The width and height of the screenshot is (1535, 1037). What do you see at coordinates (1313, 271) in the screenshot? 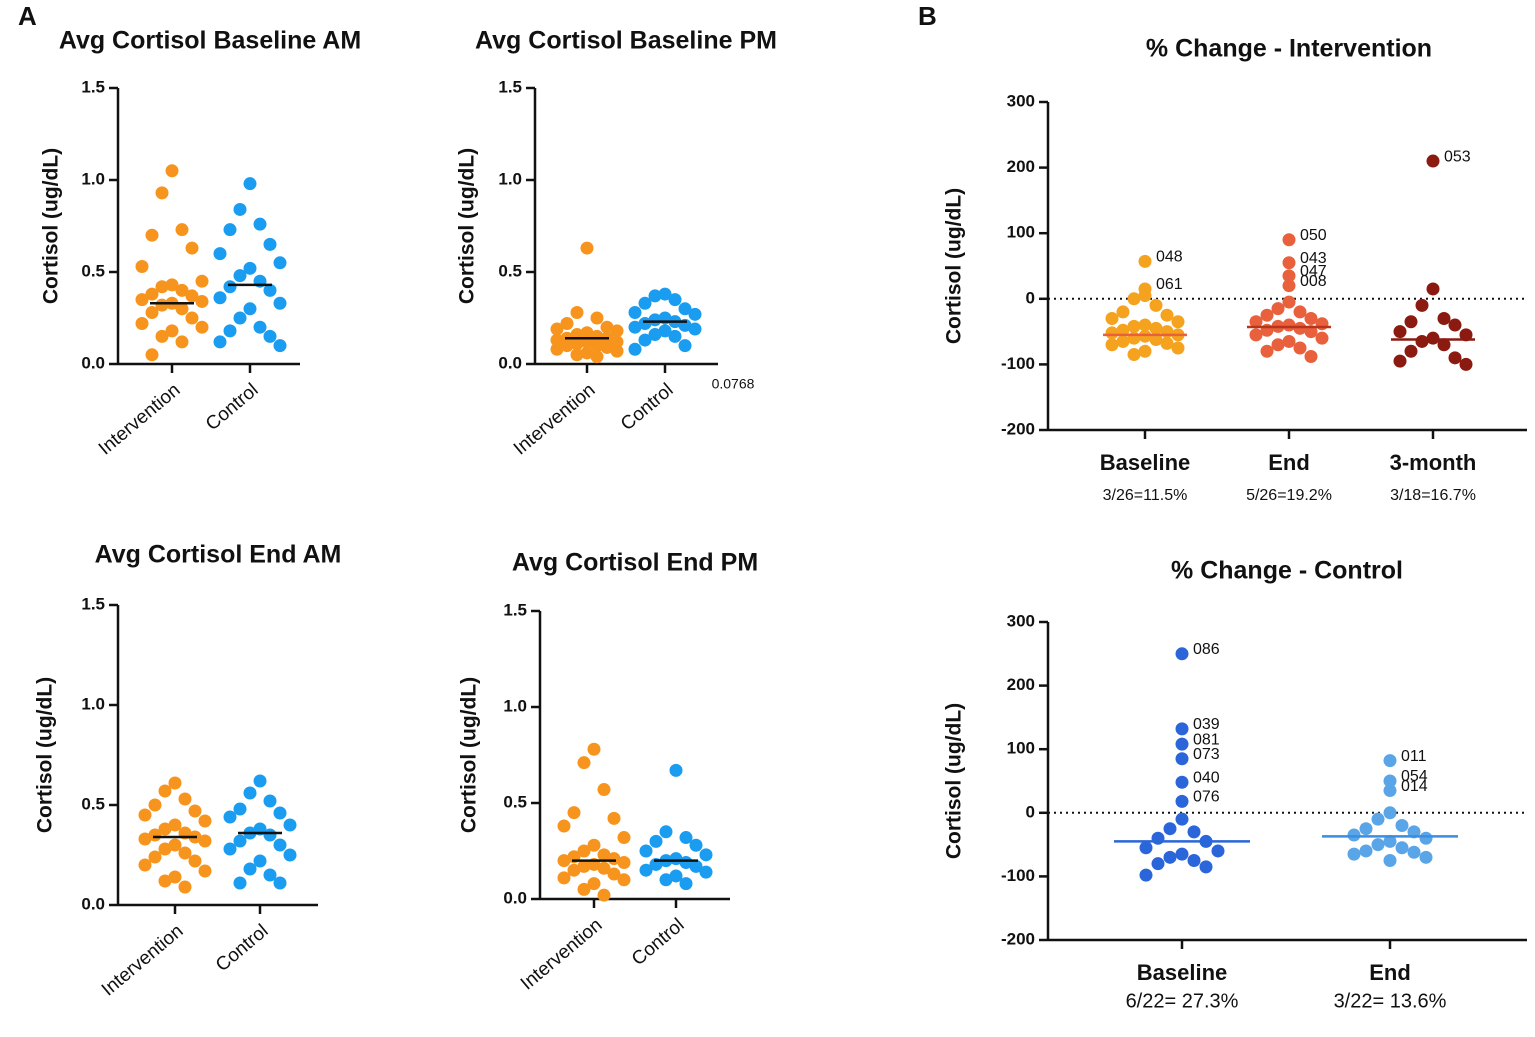
I see `point-label: 047` at bounding box center [1313, 271].